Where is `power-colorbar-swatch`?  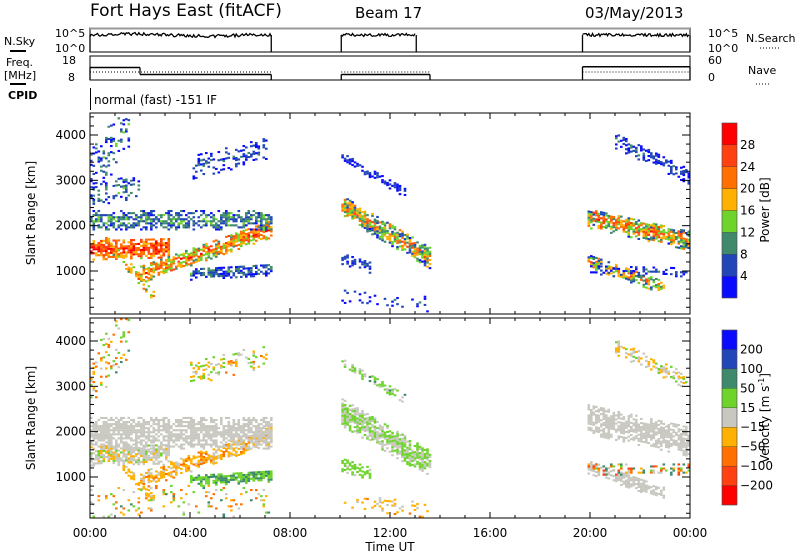 power-colorbar-swatch is located at coordinates (729, 243).